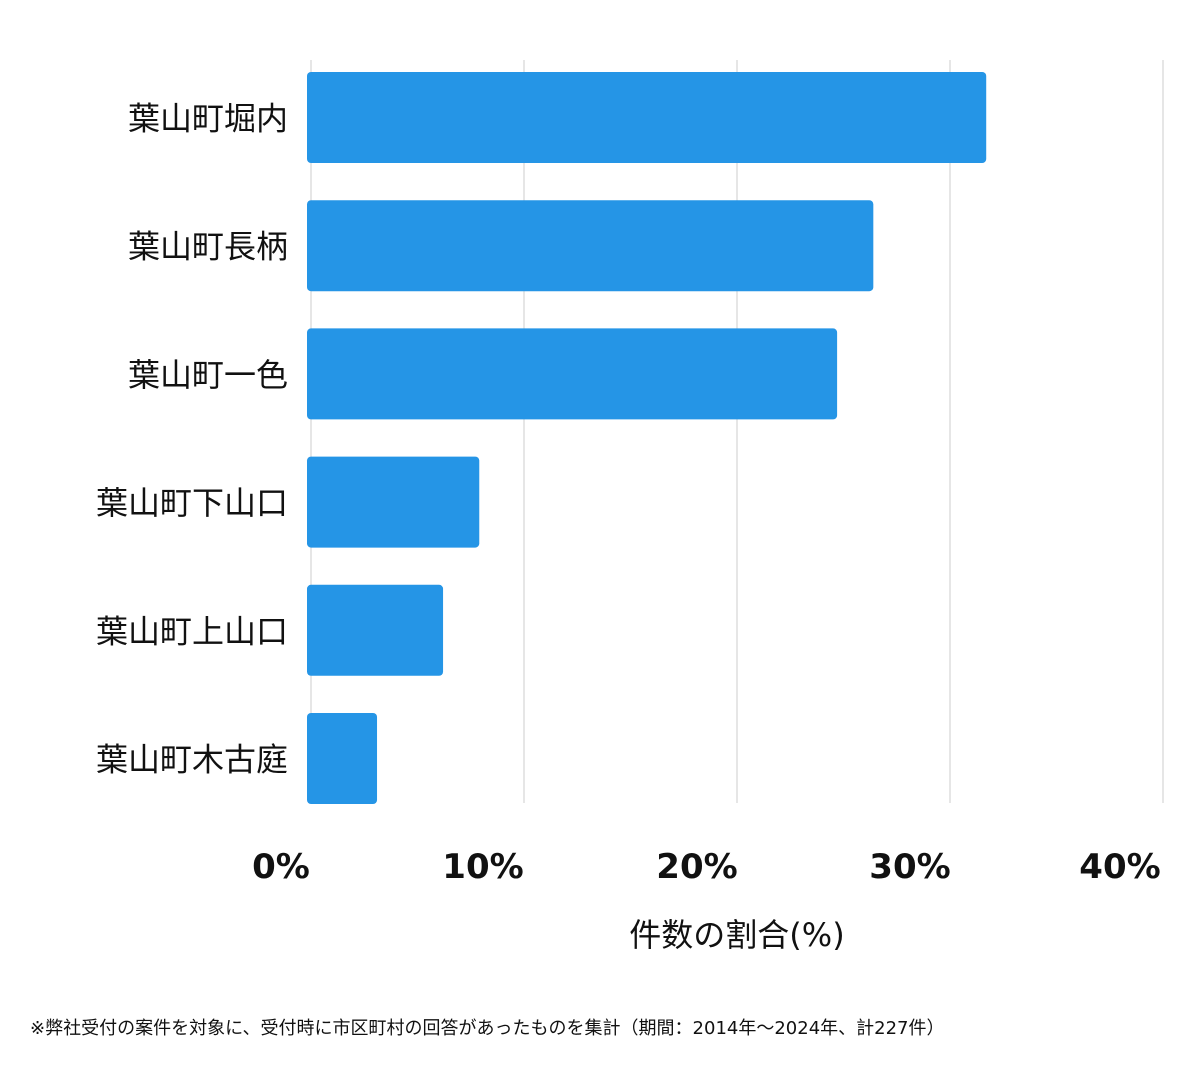 The width and height of the screenshot is (1200, 1069). I want to click on x-tick-label-0: 0%, so click(281, 867).